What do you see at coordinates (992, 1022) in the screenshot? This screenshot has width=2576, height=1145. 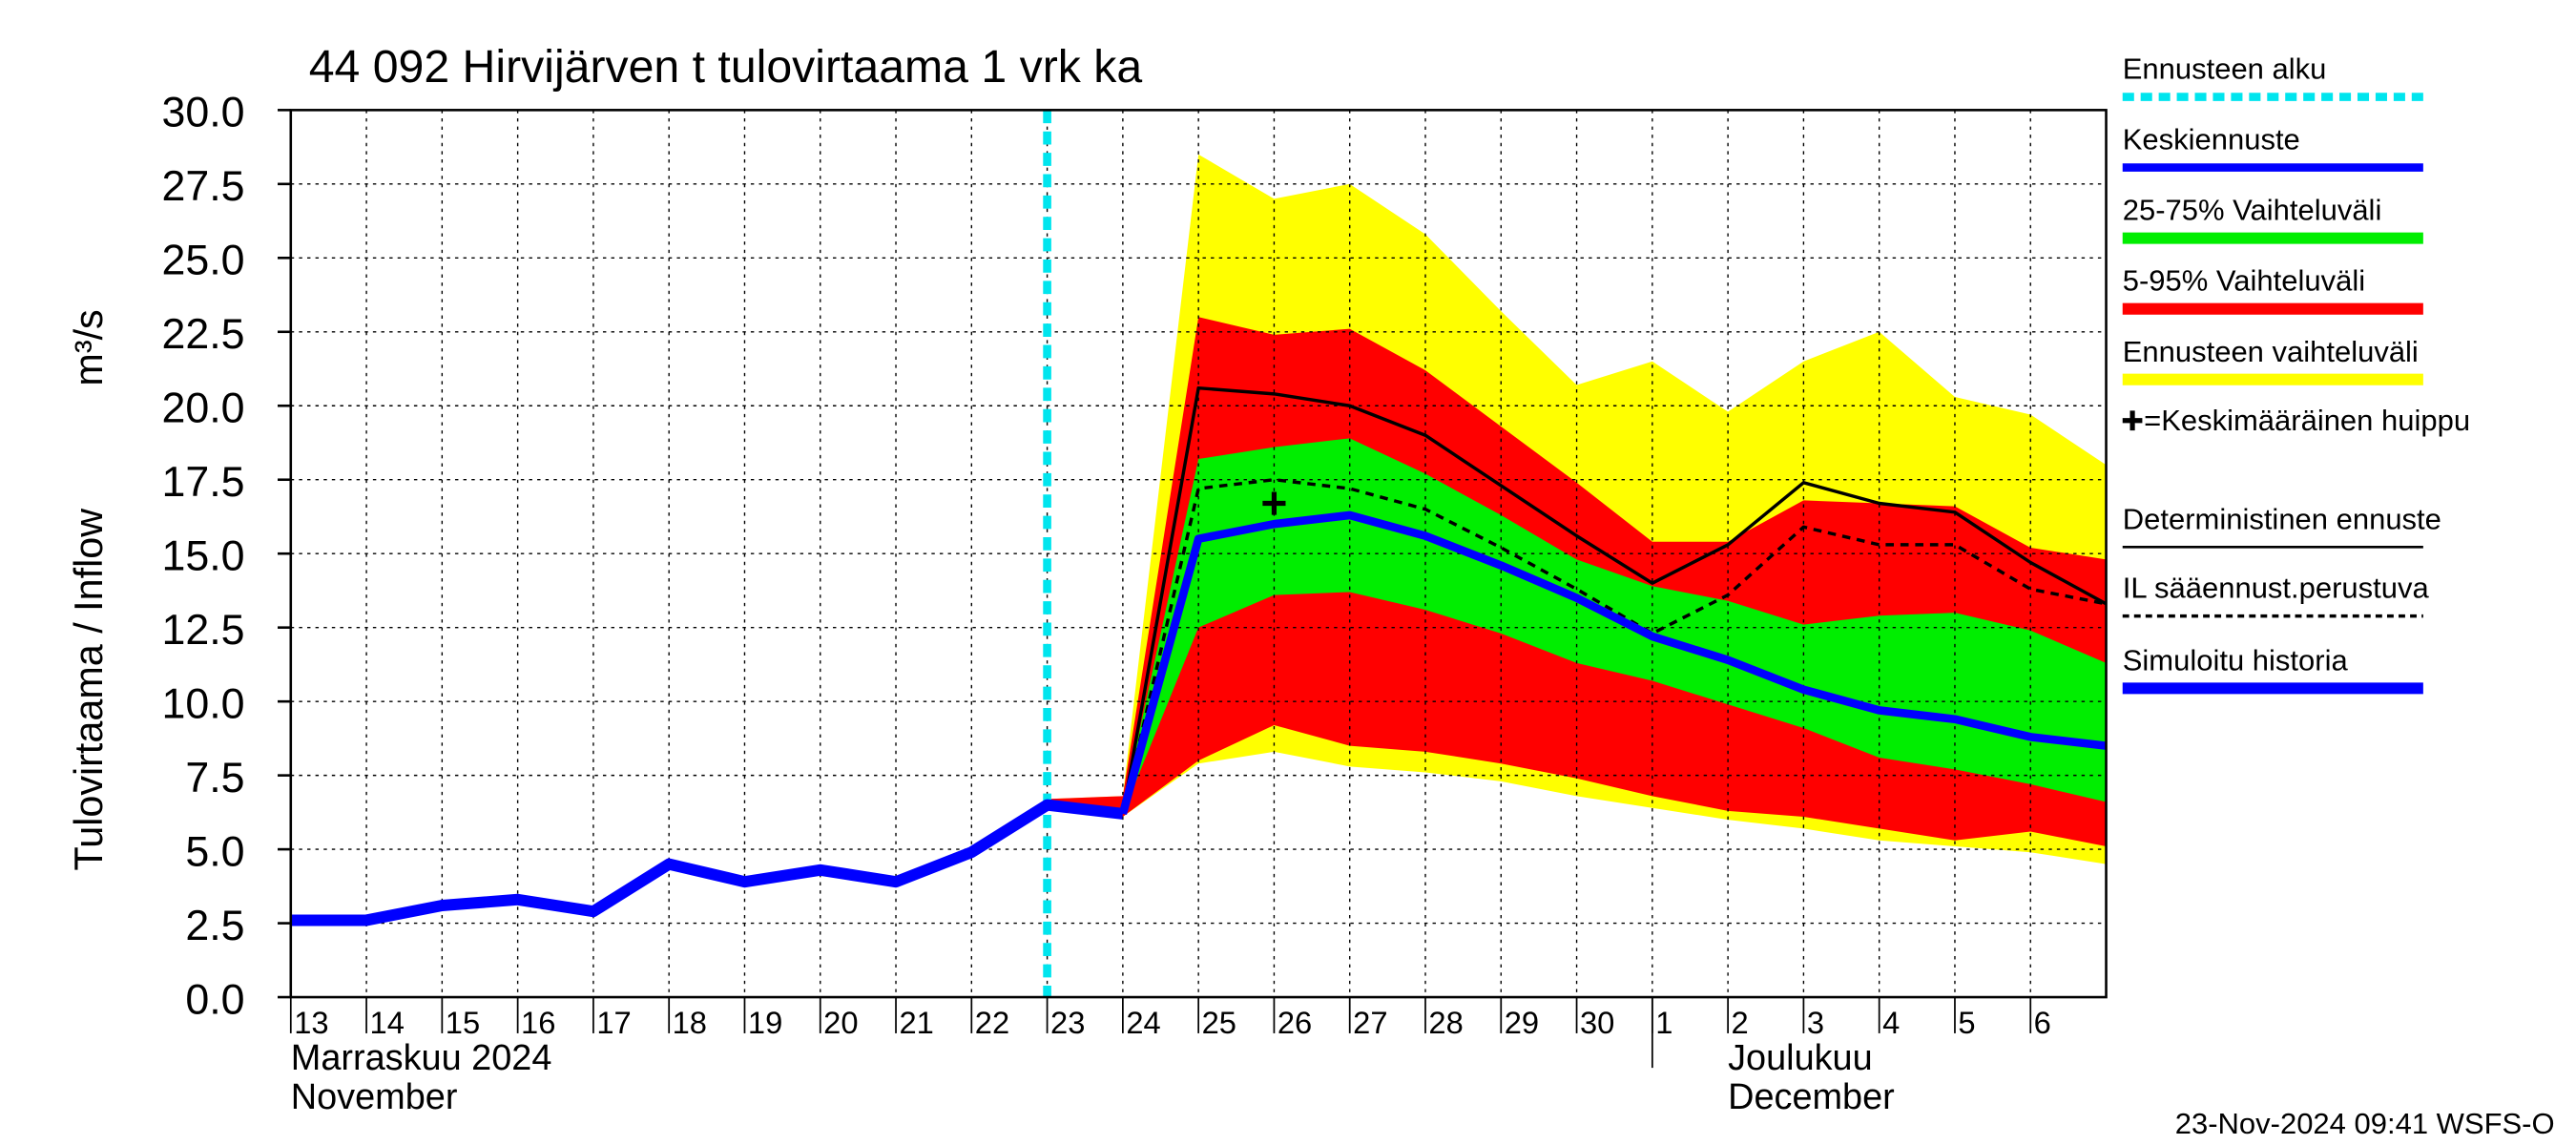 I see `x-tick-label: 22` at bounding box center [992, 1022].